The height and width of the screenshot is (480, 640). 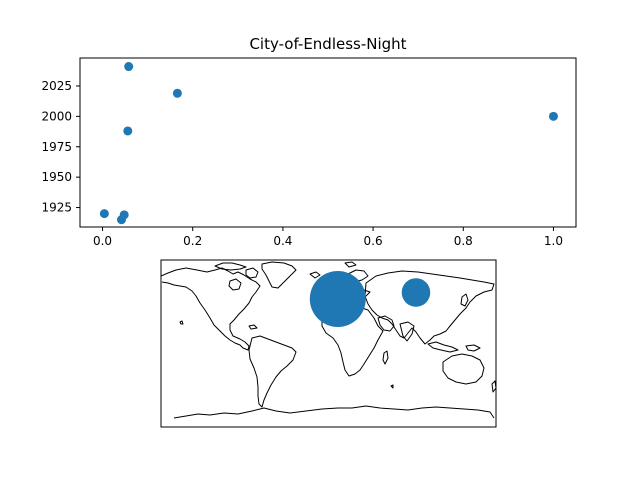 I want to click on iceland-coastline, so click(x=315, y=275).